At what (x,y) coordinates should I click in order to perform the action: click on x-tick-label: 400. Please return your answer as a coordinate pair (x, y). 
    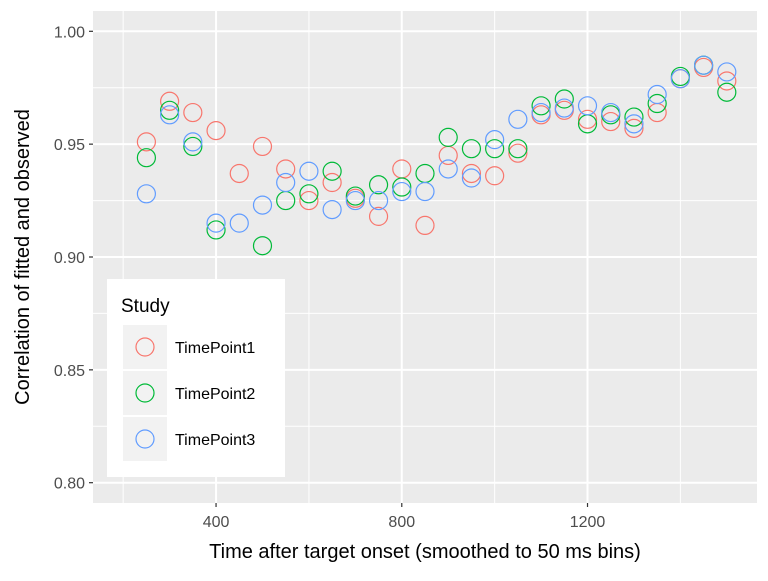
    Looking at the image, I should click on (216, 522).